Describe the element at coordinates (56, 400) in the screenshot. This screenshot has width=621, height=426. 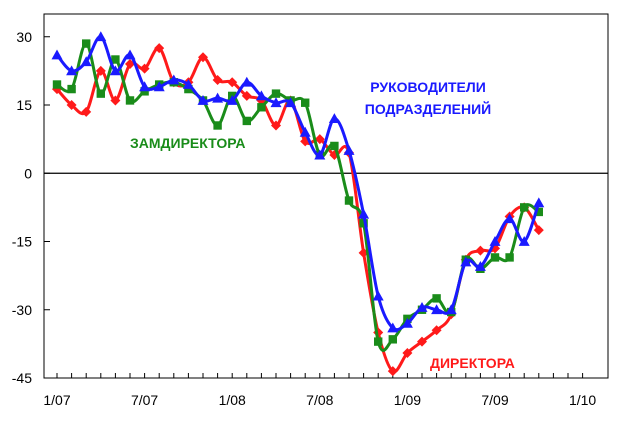
I see `x-tick-label: 1/07` at that location.